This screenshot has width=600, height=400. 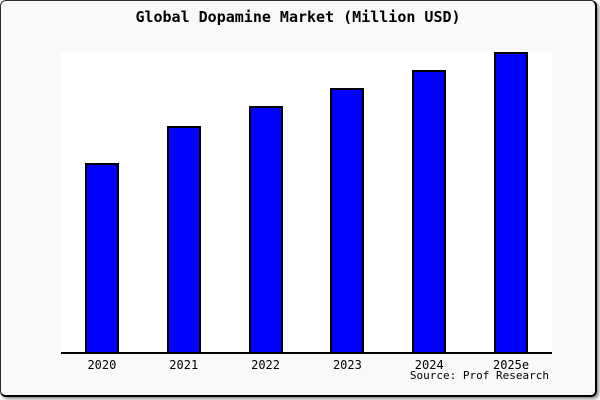 What do you see at coordinates (183, 238) in the screenshot?
I see `bar-2021` at bounding box center [183, 238].